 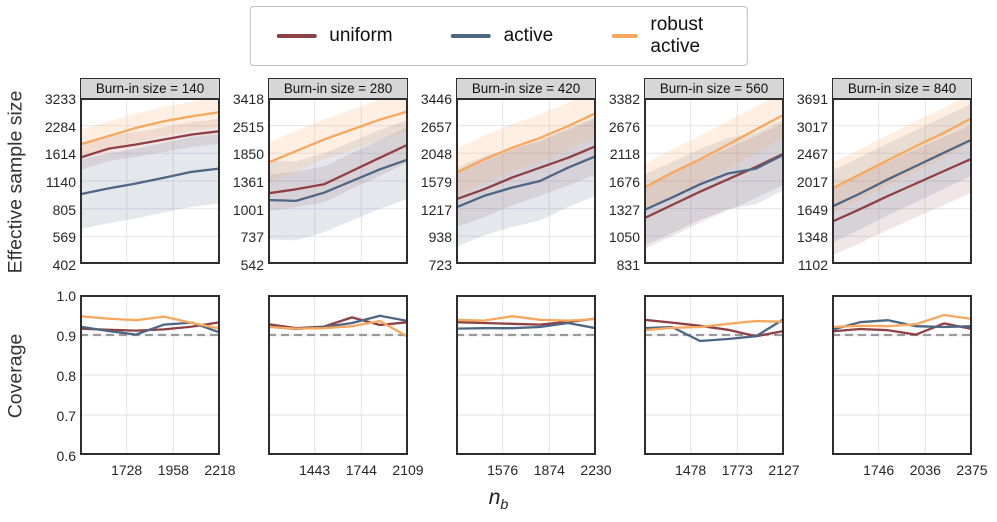 I want to click on ess-ytick-label: 1001, so click(x=248, y=209).